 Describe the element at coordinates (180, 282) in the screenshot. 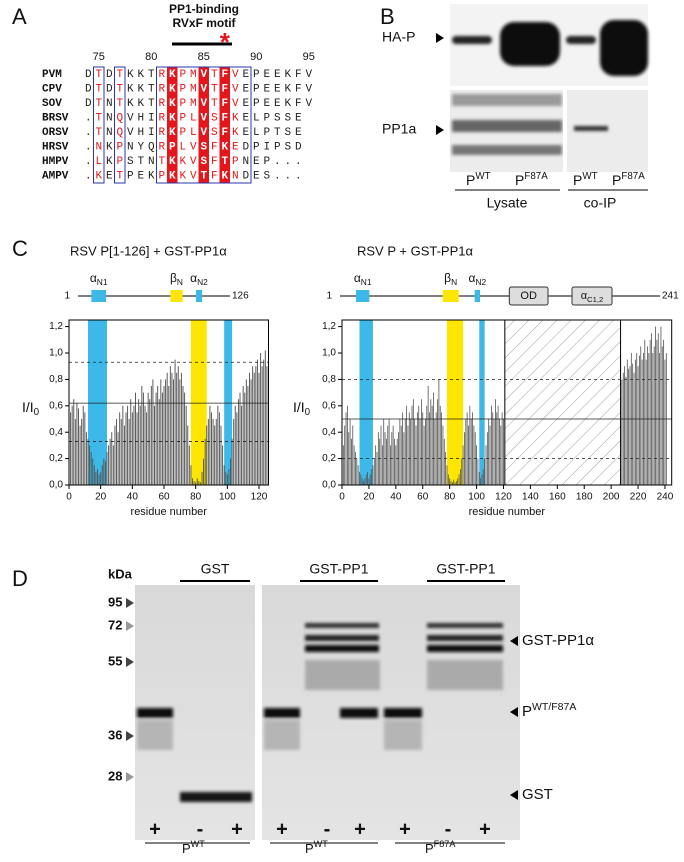

I see `element-label-sub: N` at that location.